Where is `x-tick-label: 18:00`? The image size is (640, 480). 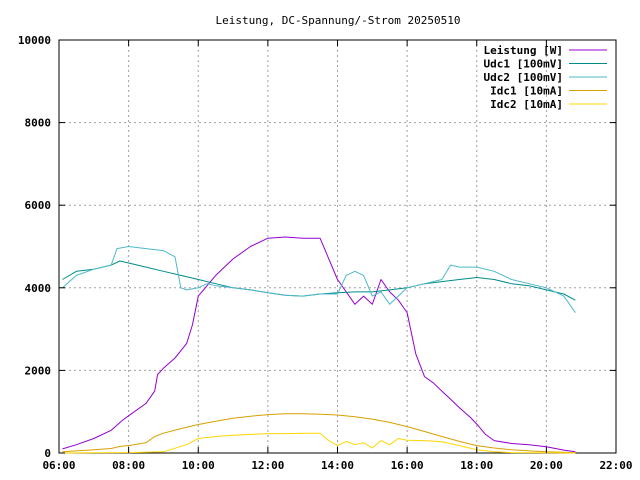 x-tick-label: 18:00 is located at coordinates (476, 465).